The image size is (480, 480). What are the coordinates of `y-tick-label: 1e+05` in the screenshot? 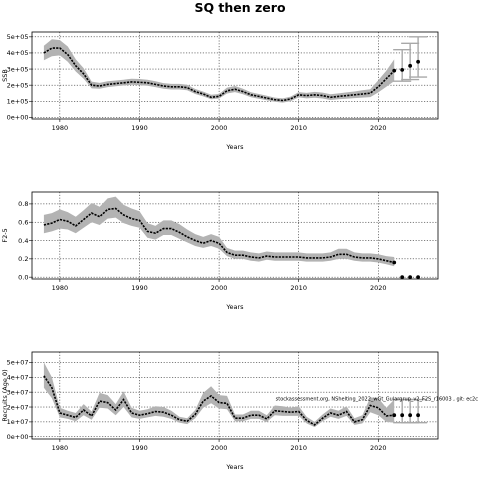 It's located at (18, 102).